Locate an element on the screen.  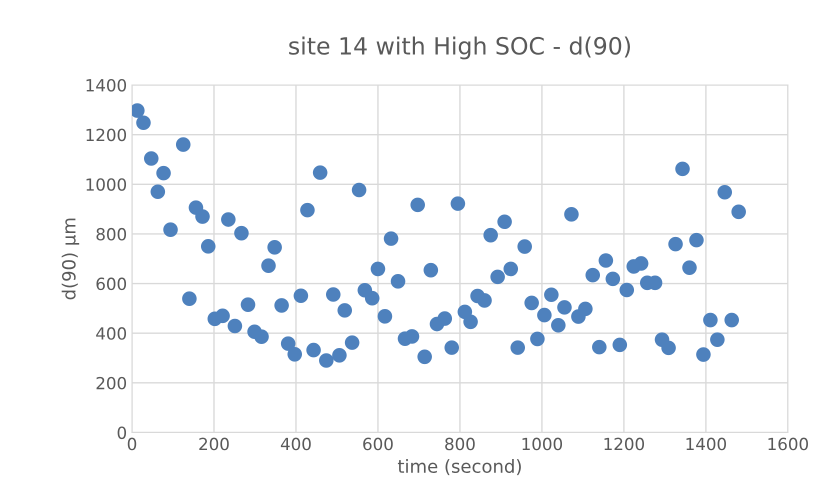
y-tick-label: 1400 is located at coordinates (106, 85).